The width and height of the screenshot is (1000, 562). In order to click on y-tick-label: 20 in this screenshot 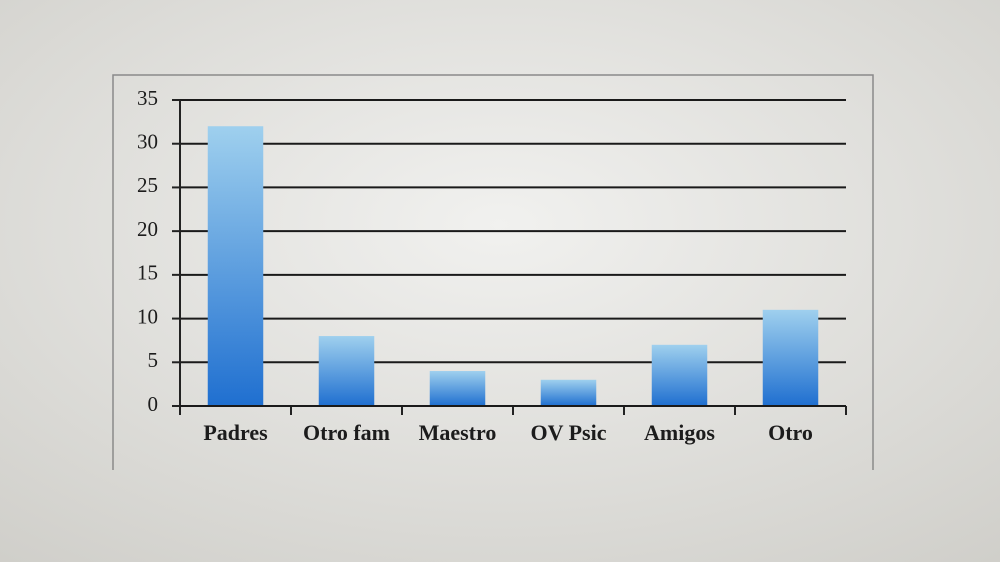, I will do `click(147, 229)`.